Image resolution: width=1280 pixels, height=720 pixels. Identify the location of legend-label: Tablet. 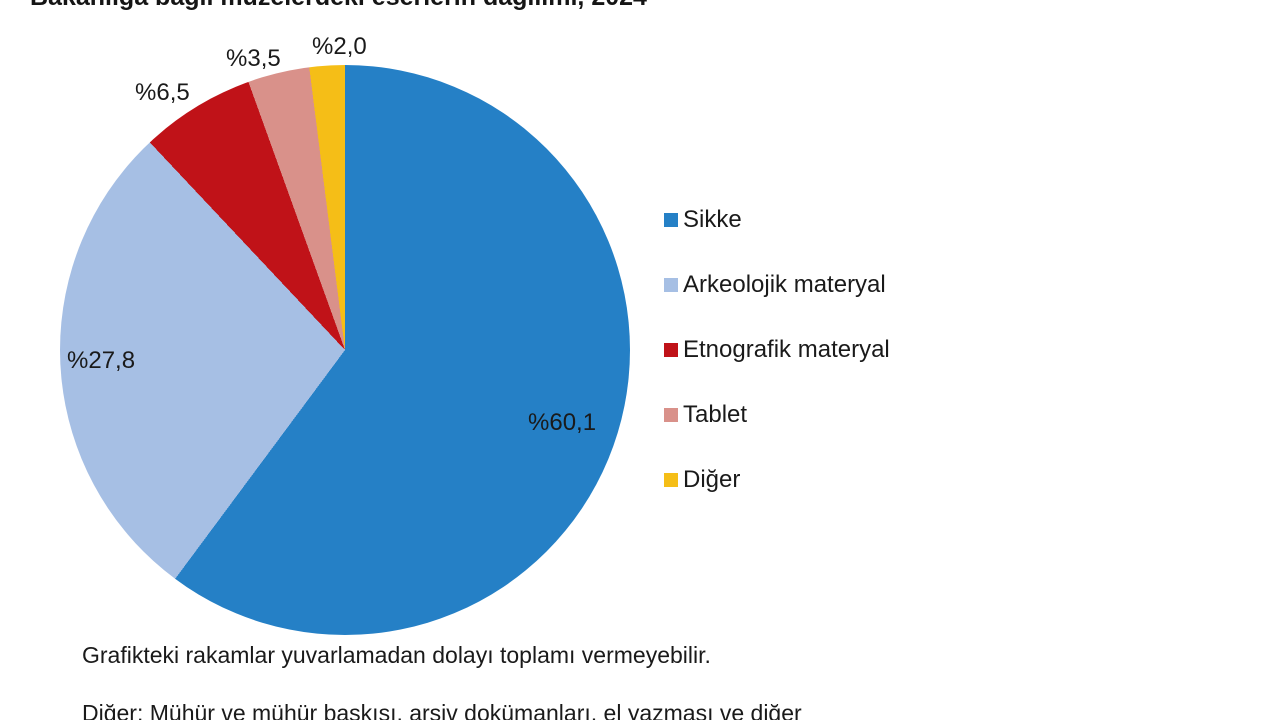
(715, 414).